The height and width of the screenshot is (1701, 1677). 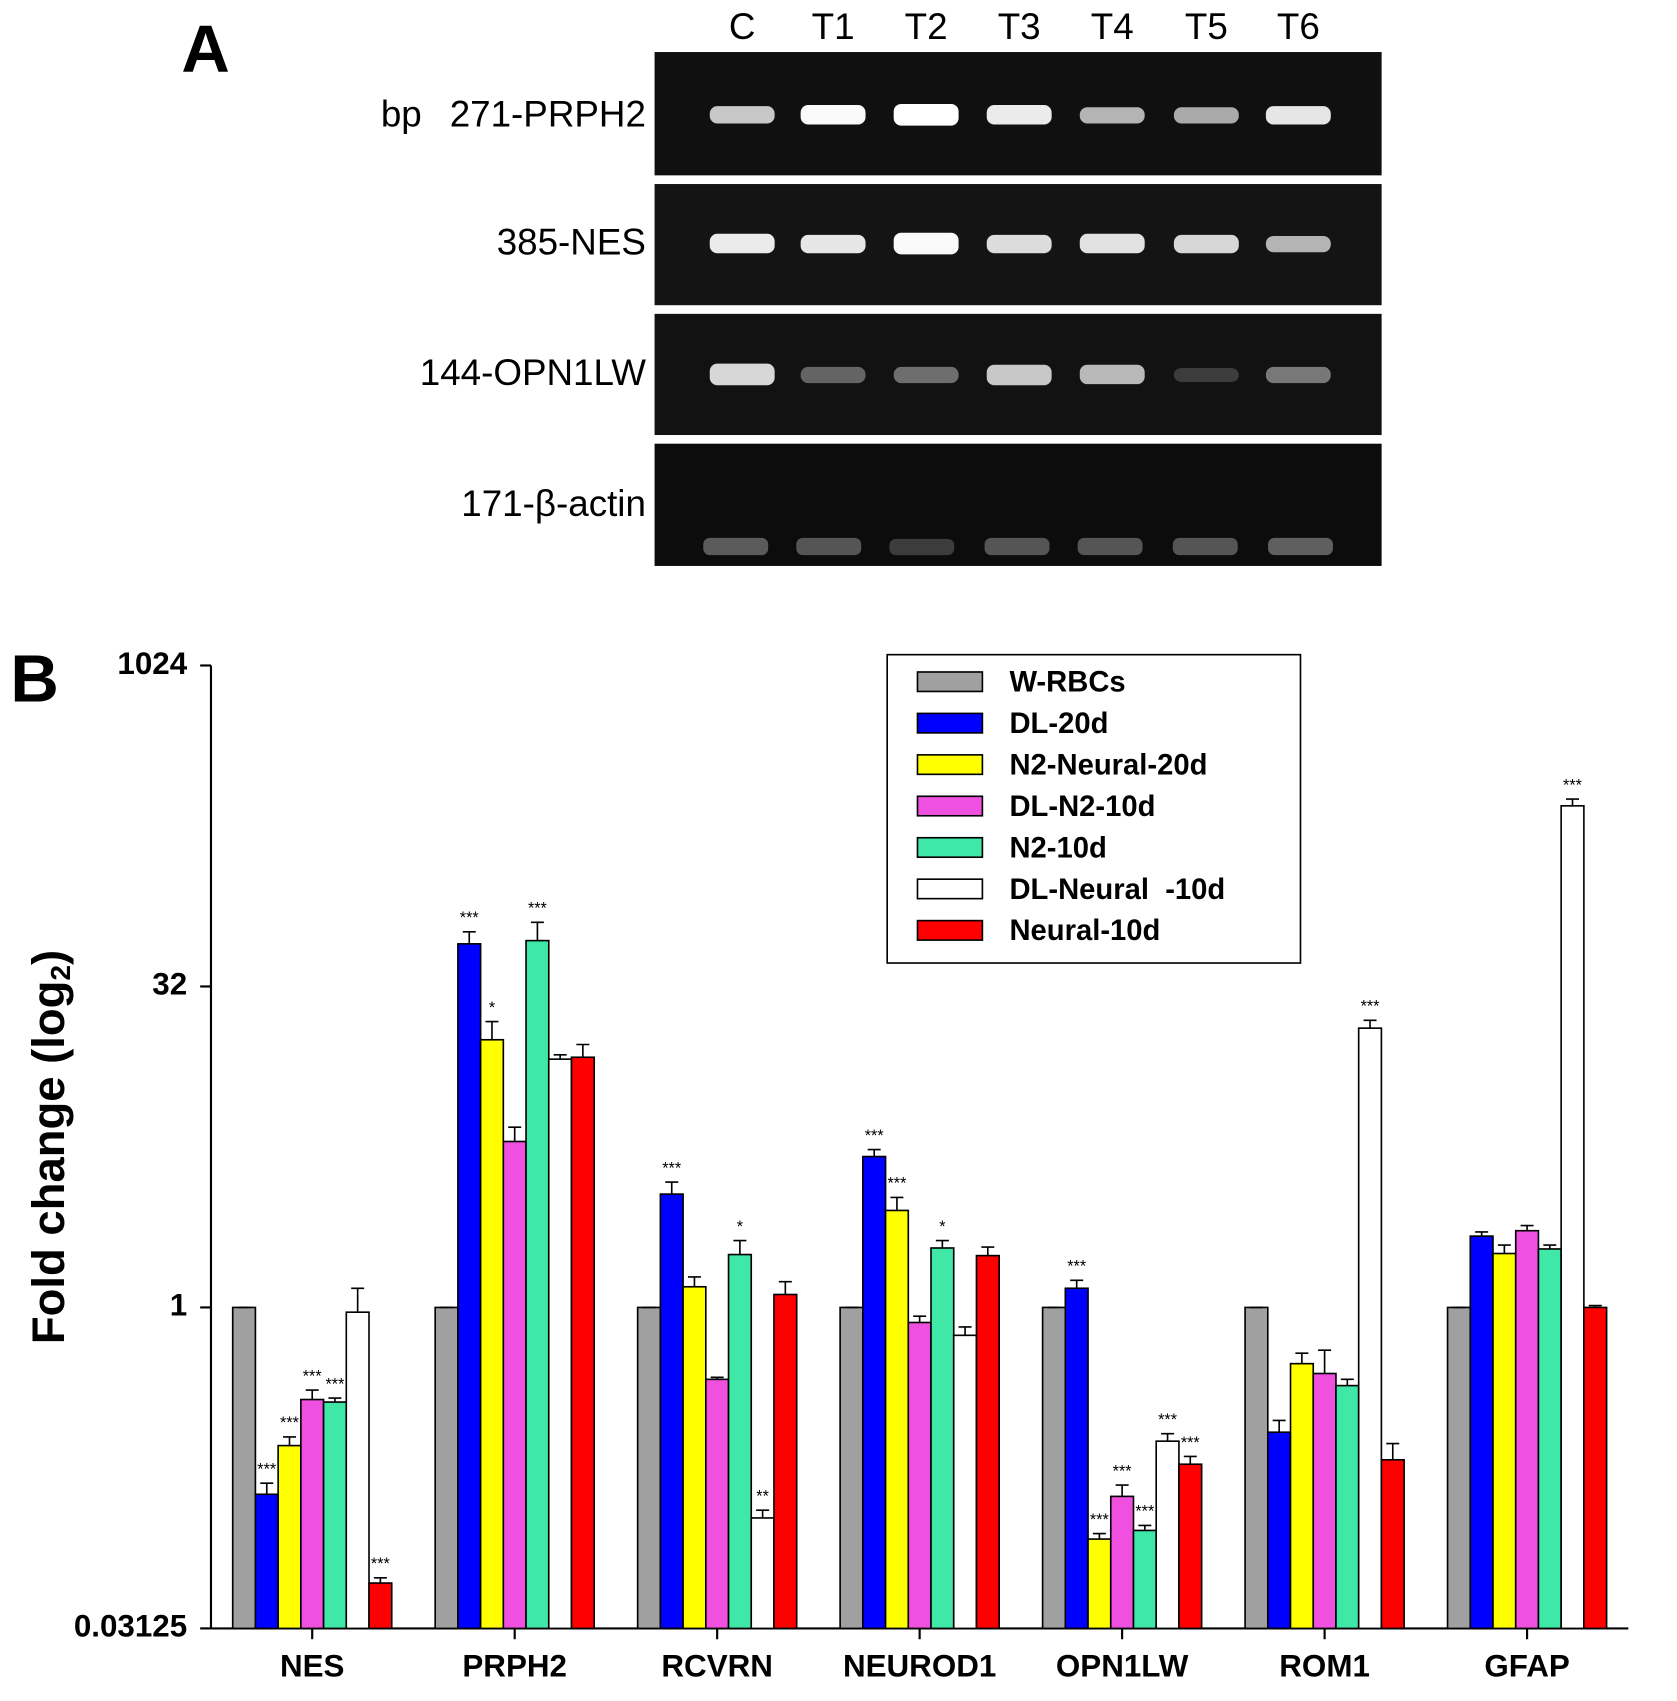 I want to click on x-tick-label: OPN1LW, so click(x=1122, y=1666).